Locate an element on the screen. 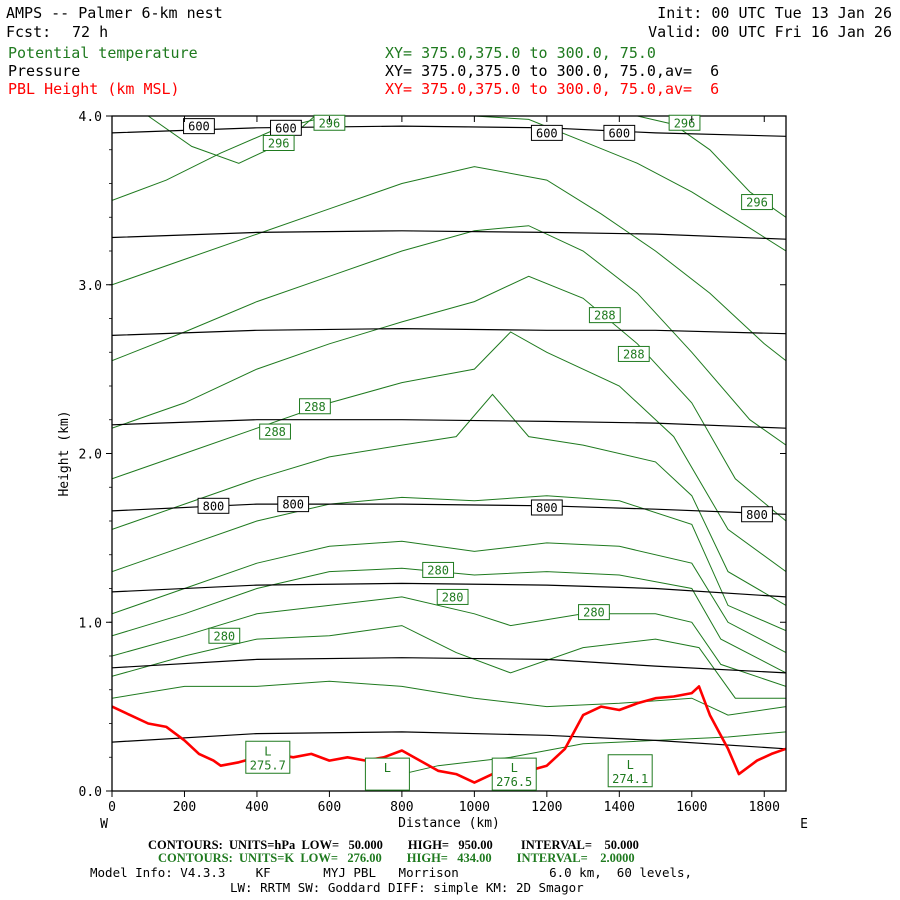 The width and height of the screenshot is (900, 900). field-label-theta: Potential temperature is located at coordinates (103, 53).